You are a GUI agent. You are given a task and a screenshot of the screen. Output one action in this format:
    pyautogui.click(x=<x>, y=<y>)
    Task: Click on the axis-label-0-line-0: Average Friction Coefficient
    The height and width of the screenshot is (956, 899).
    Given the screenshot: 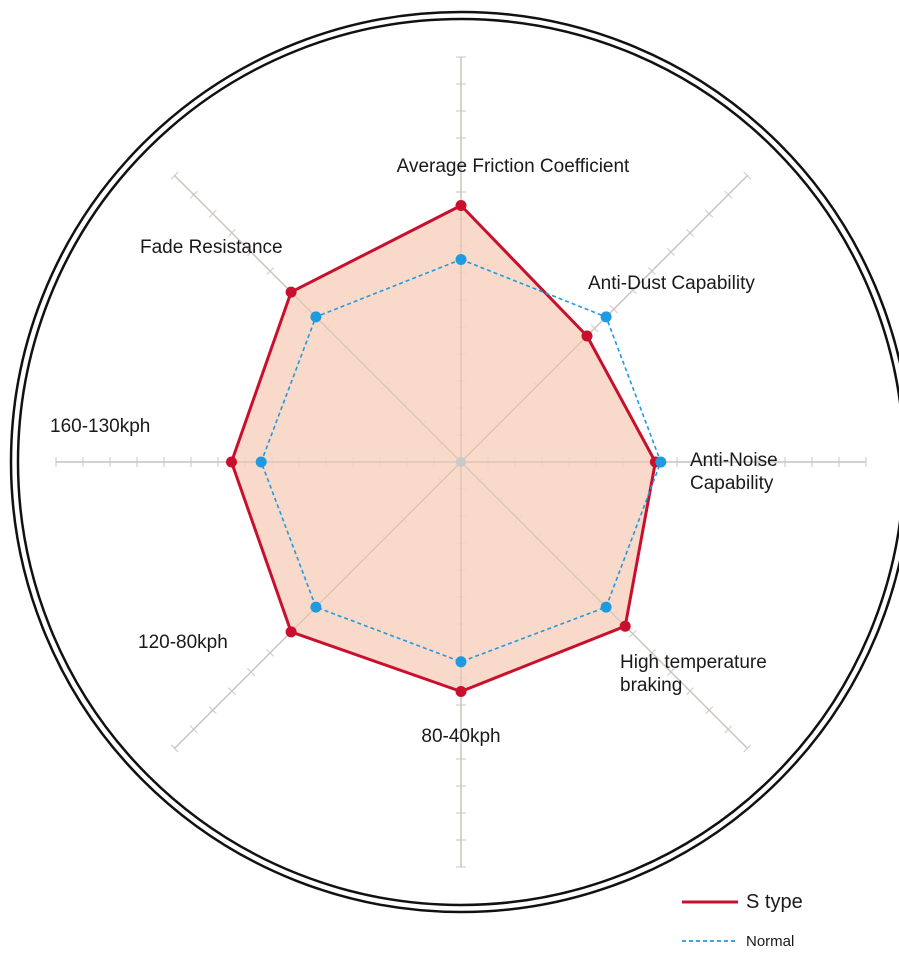 What is the action you would take?
    pyautogui.click(x=513, y=166)
    